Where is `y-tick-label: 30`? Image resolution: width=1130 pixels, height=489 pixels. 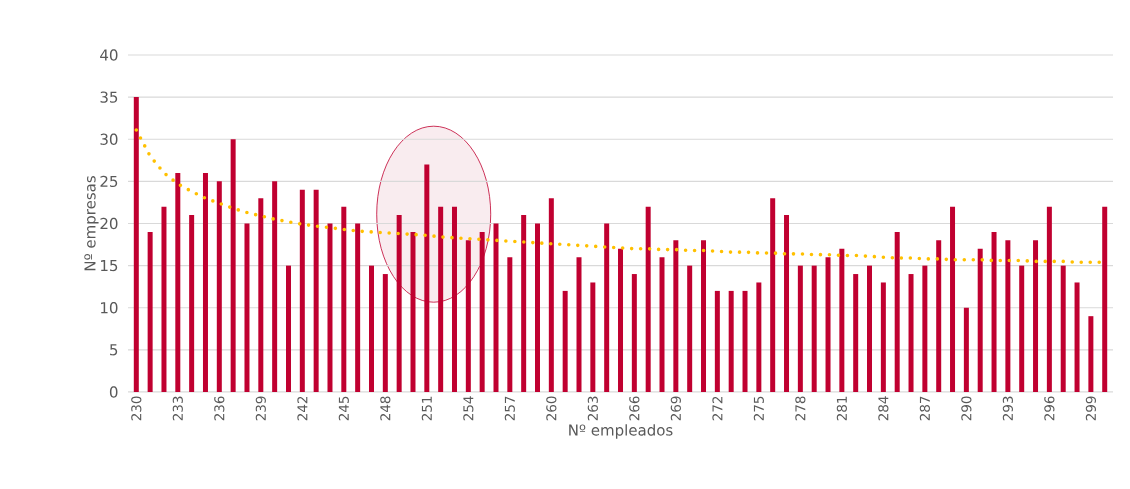 y-tick-label: 30 is located at coordinates (109, 139).